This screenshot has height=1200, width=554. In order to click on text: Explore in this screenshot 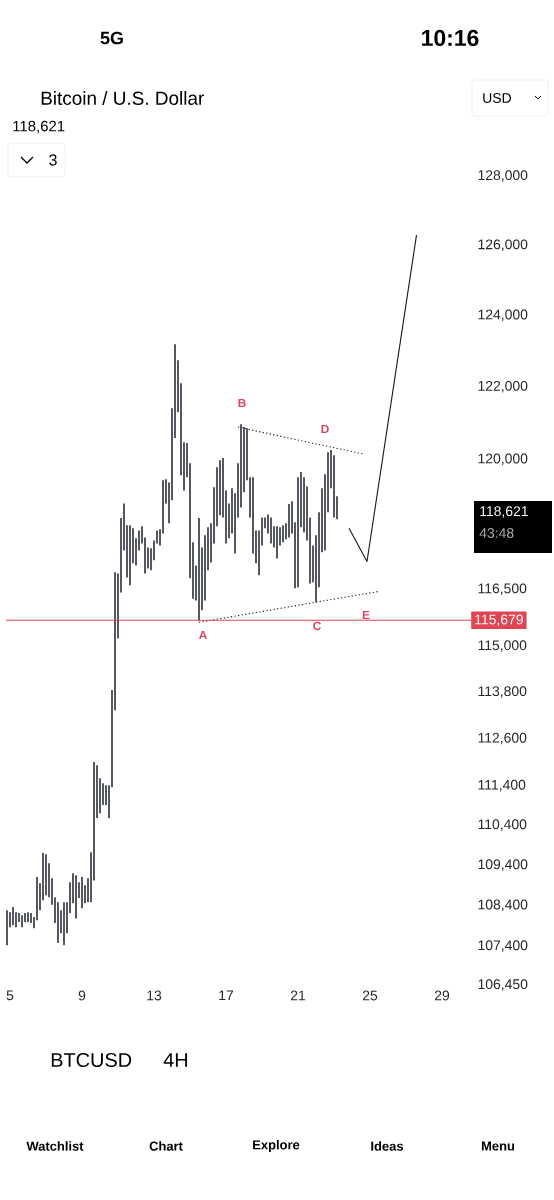, I will do `click(276, 1146)`.